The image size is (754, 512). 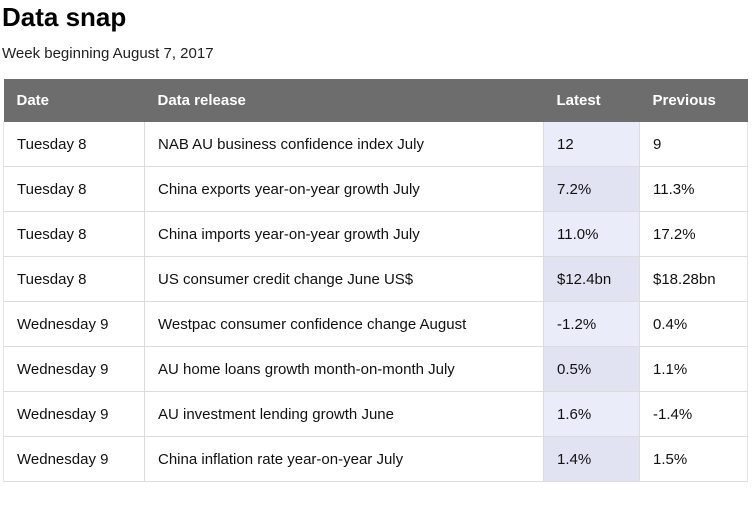 What do you see at coordinates (693, 324) in the screenshot?
I see `cell-previous: 0.4%` at bounding box center [693, 324].